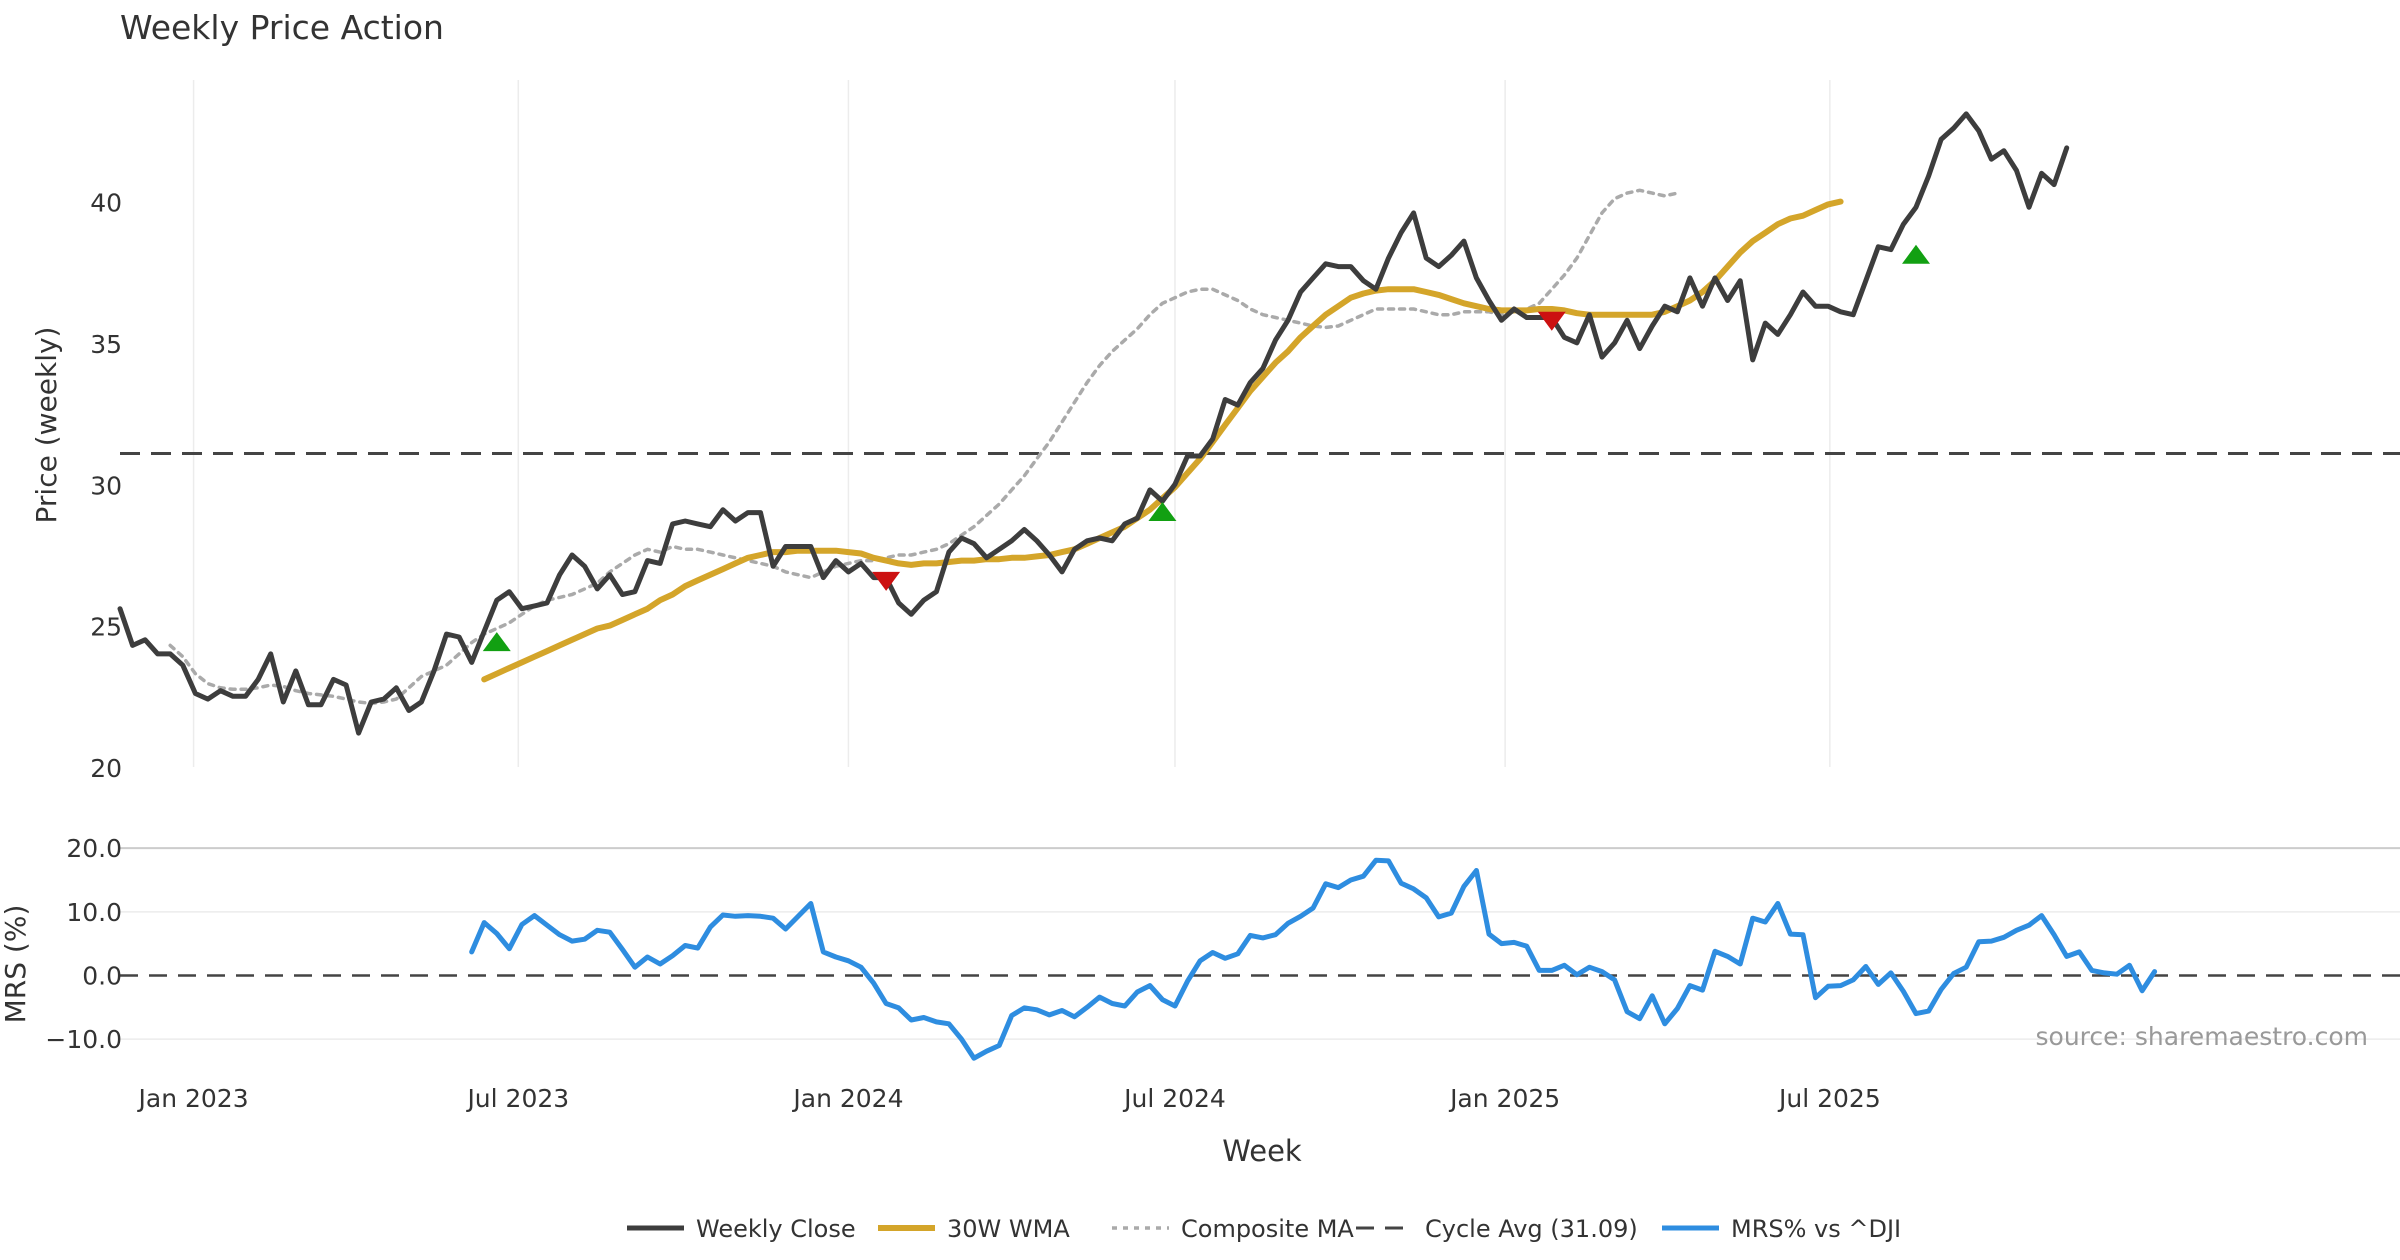 Image resolution: width=2400 pixels, height=1260 pixels. Describe the element at coordinates (106, 627) in the screenshot. I see `price-ytick-label: 25` at that location.